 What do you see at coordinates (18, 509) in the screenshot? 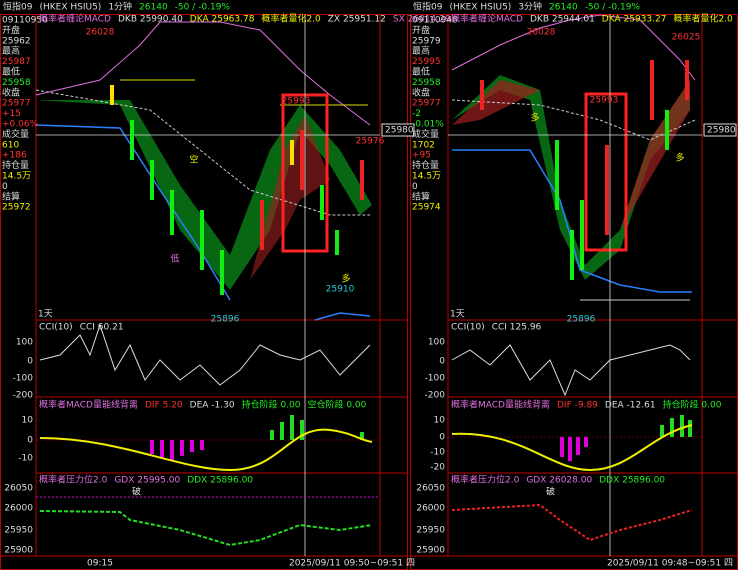
I see `pressure-tick: 26000` at bounding box center [18, 509].